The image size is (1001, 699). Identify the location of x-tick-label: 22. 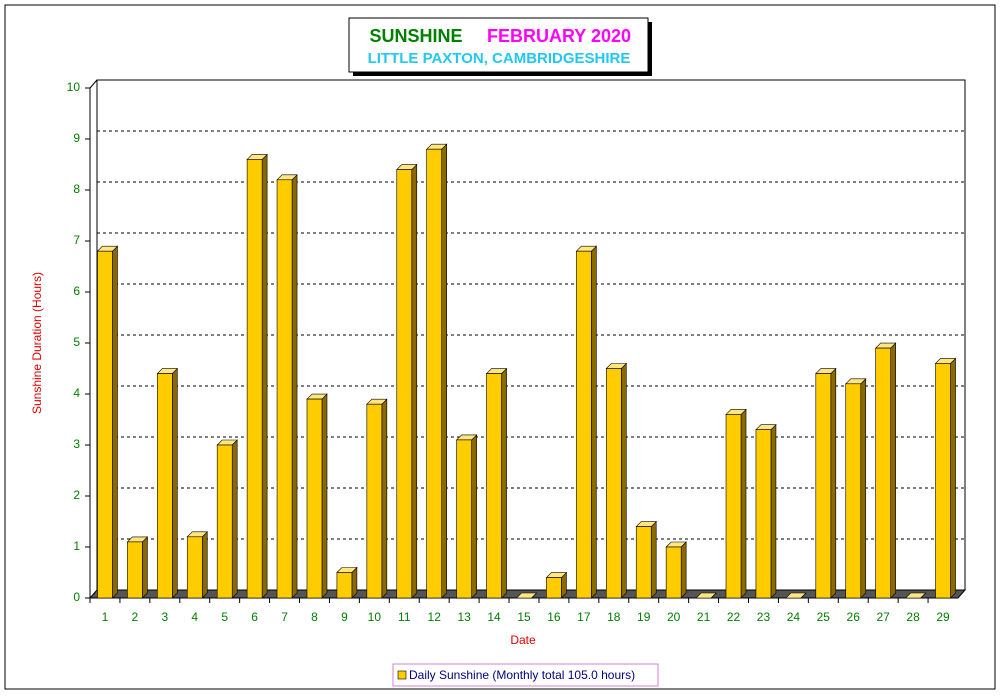
(734, 617).